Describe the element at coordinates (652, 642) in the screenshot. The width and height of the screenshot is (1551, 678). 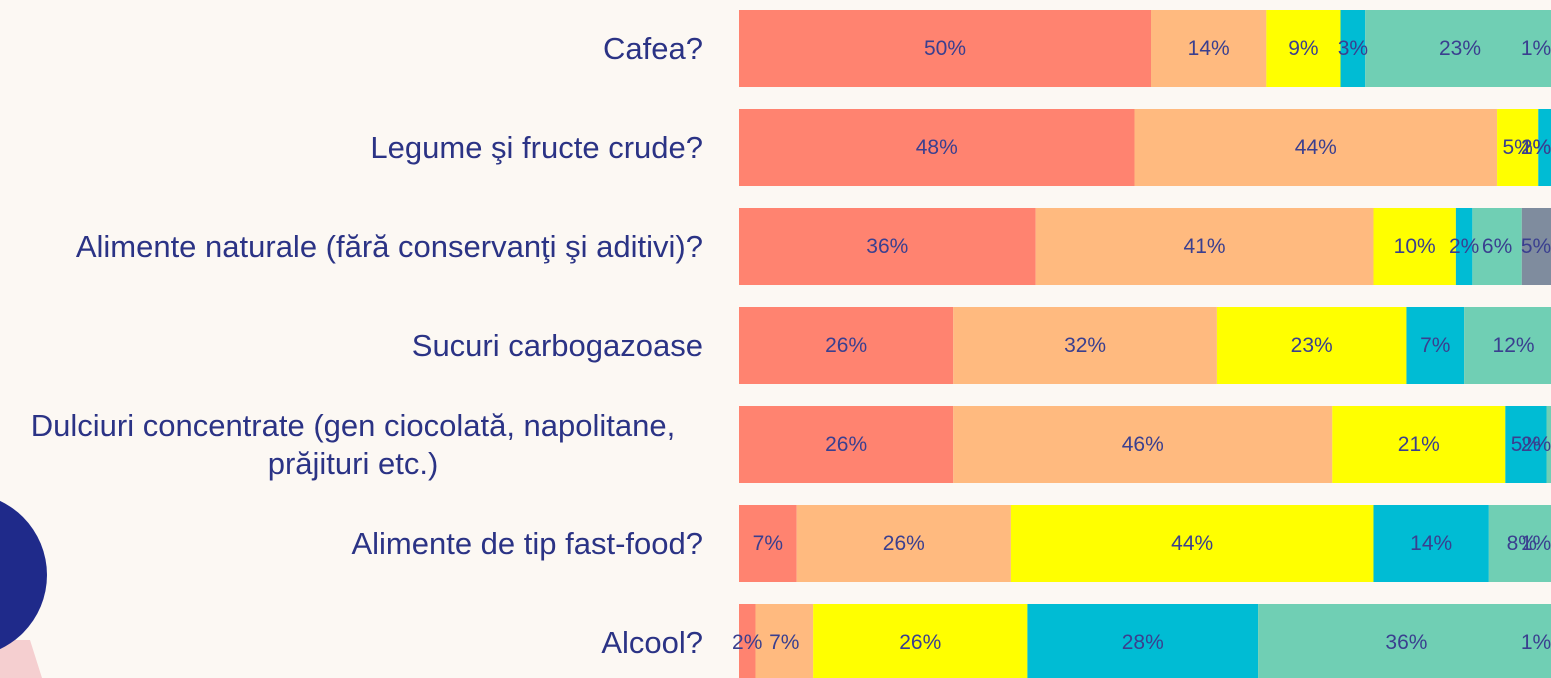
I see `category-text: Alcool?` at that location.